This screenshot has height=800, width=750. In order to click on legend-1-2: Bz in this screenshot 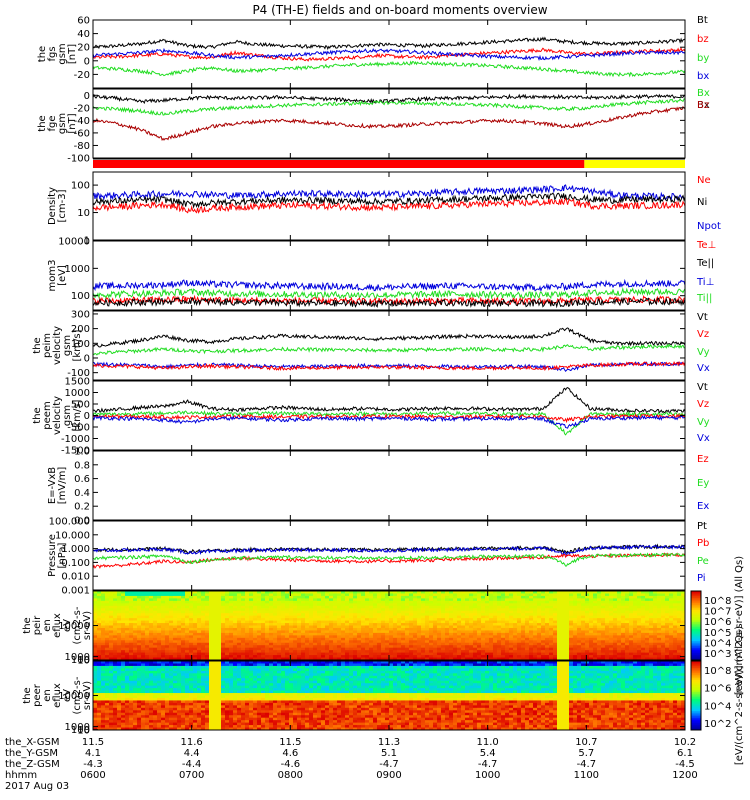, I will do `click(703, 105)`.